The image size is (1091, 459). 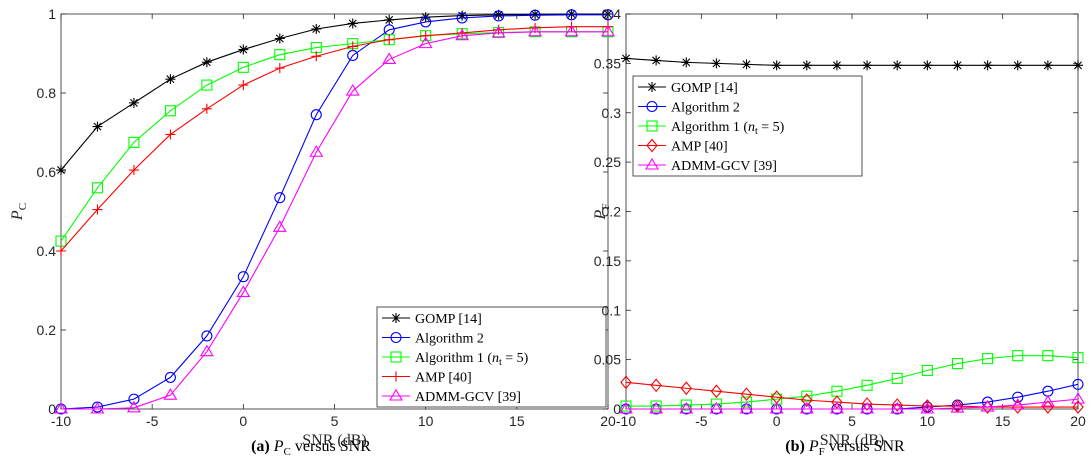 What do you see at coordinates (61, 421) in the screenshot?
I see `x-tick-label: -10` at bounding box center [61, 421].